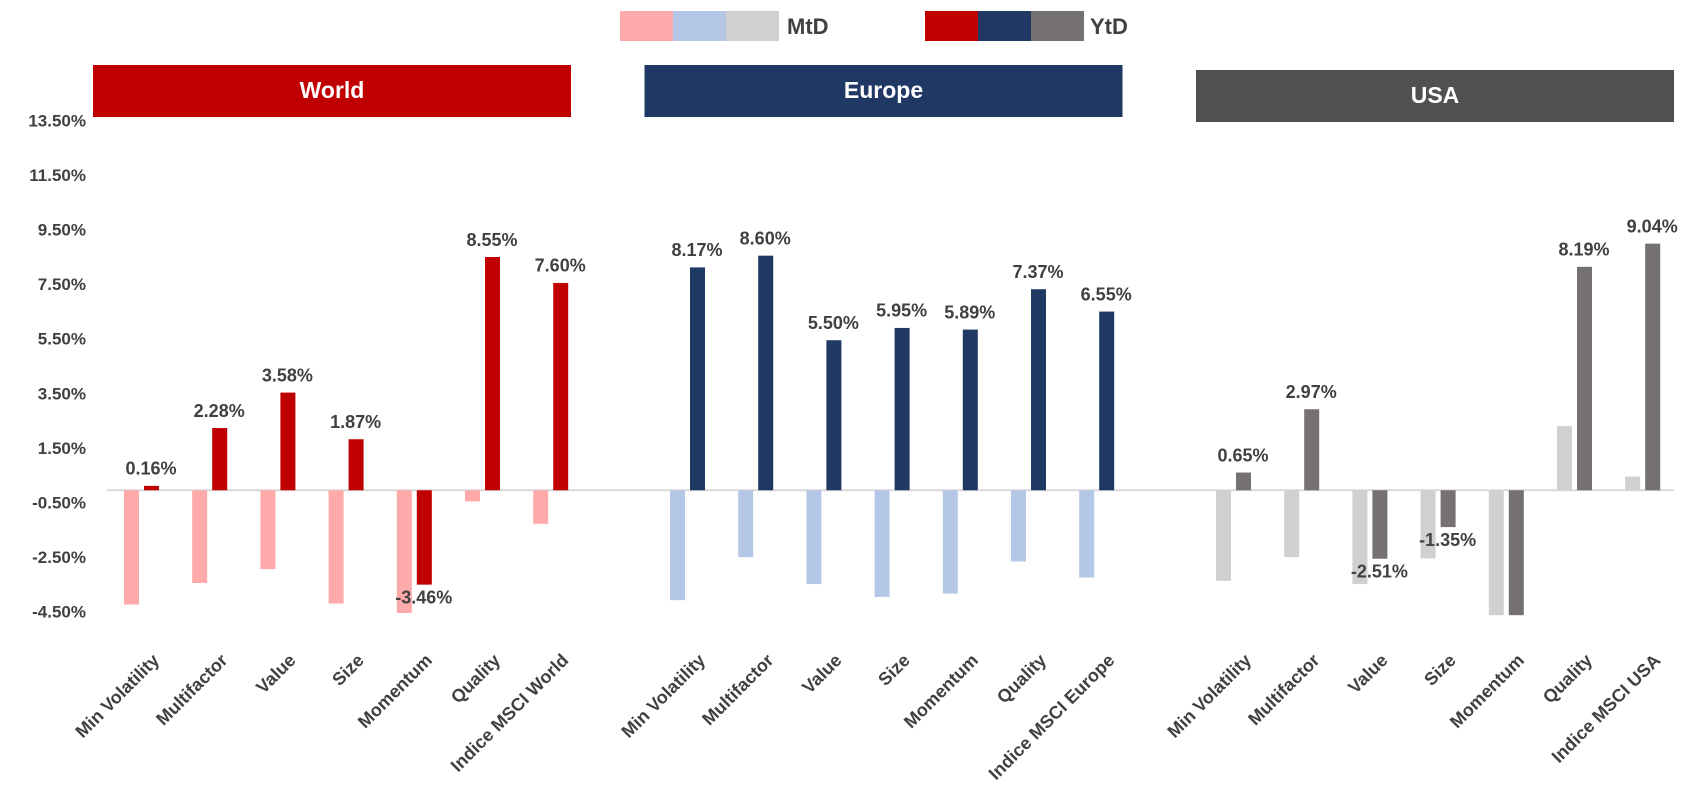  What do you see at coordinates (219, 411) in the screenshot?
I see `value-label: 2.28%` at bounding box center [219, 411].